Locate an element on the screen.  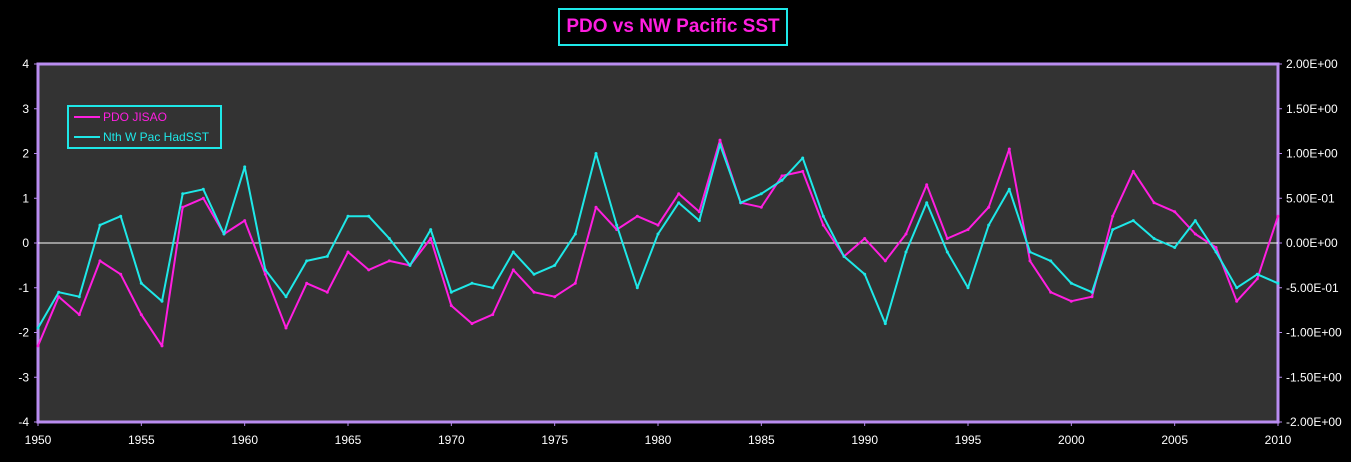
y-right-tick-label: -2.00E+00 is located at coordinates (1314, 422).